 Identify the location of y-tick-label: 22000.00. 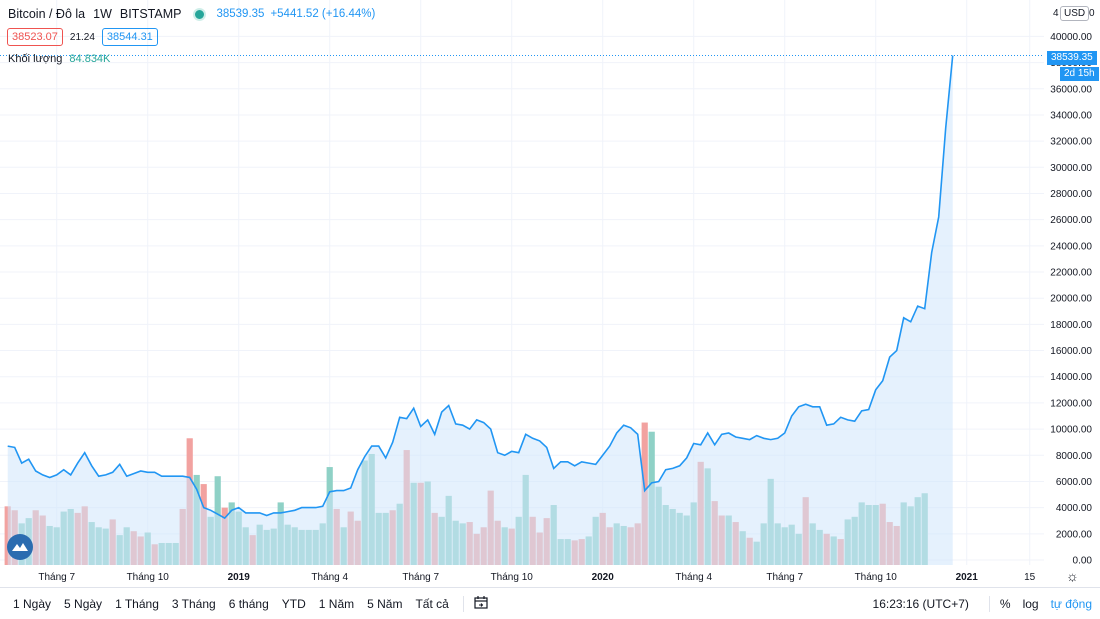
(1071, 273).